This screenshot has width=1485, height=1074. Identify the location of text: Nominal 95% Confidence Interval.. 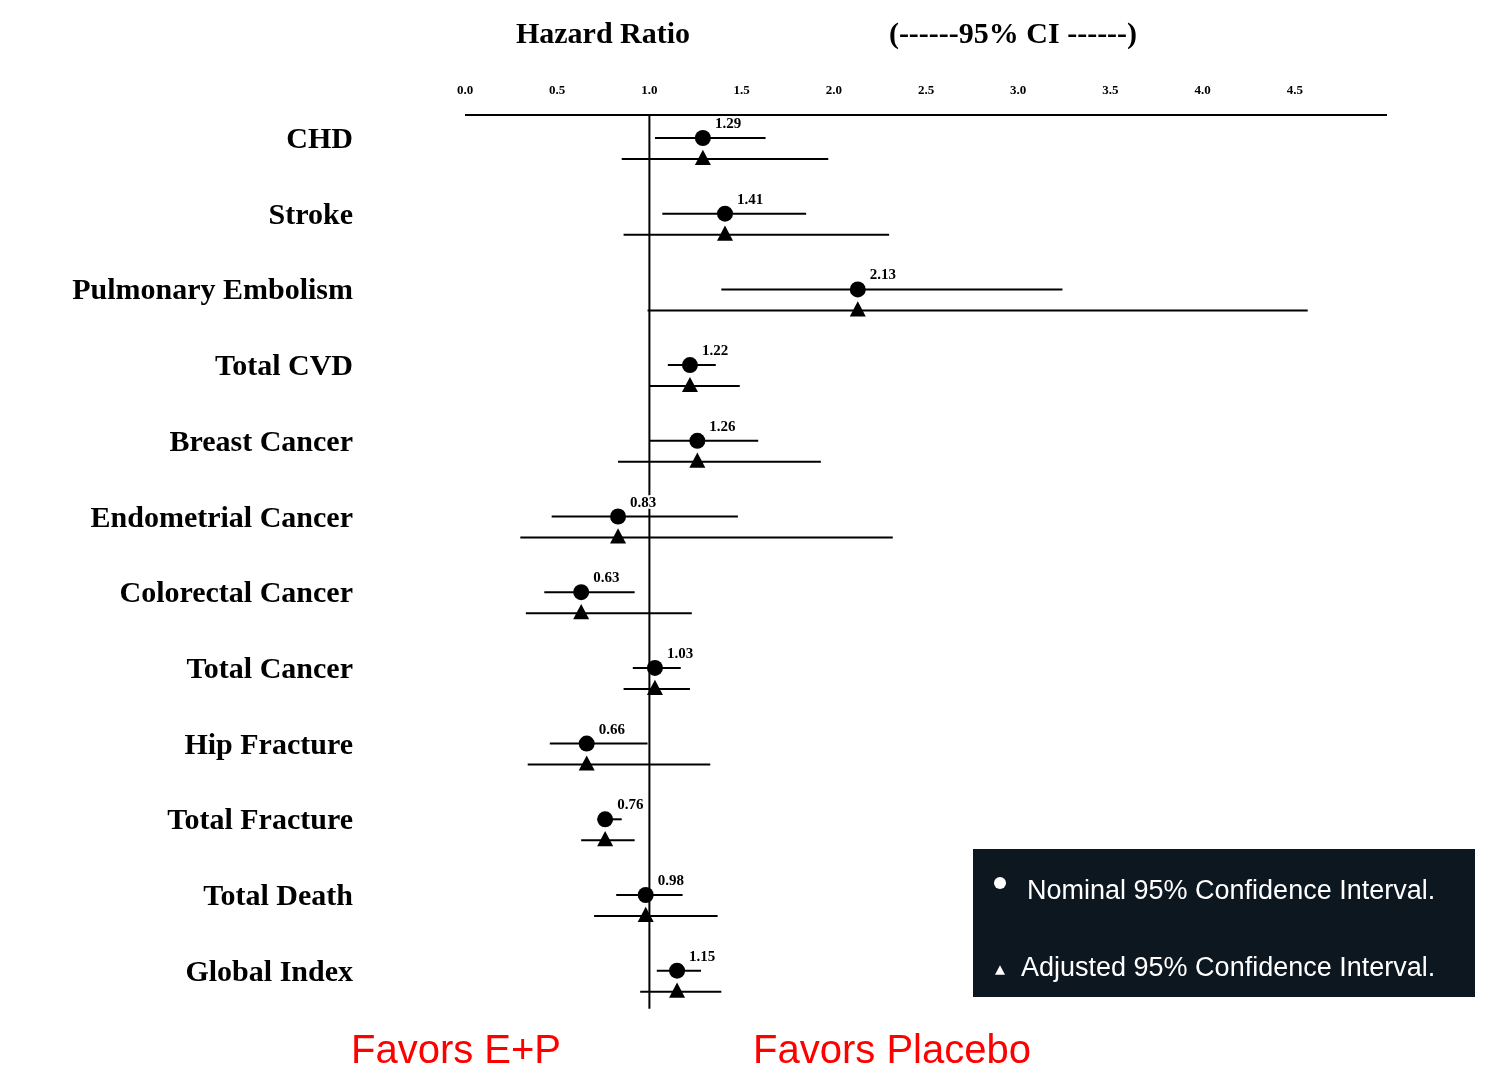
(1231, 890).